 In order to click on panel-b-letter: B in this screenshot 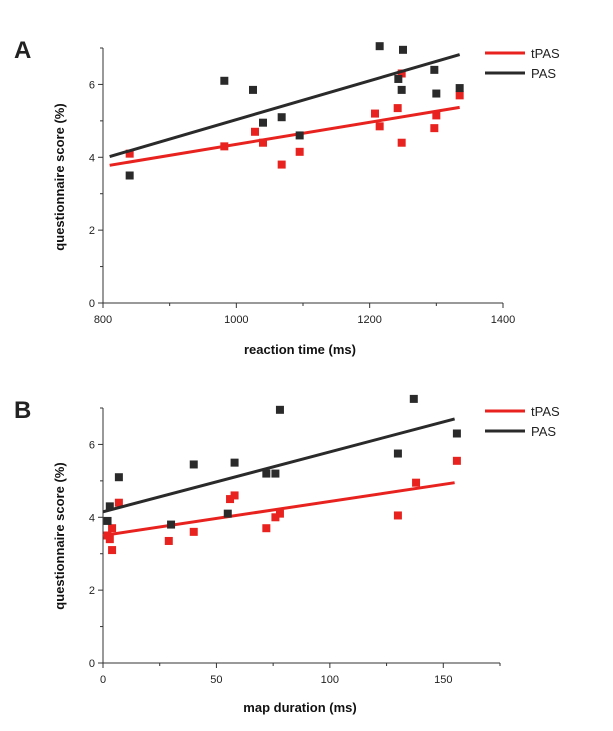, I will do `click(22, 410)`.